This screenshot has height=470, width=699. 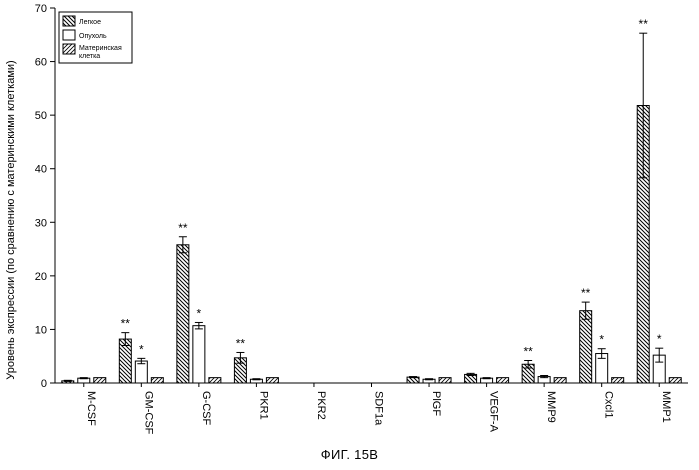 I want to click on x-tick-label: PKR1, so click(x=263, y=405).